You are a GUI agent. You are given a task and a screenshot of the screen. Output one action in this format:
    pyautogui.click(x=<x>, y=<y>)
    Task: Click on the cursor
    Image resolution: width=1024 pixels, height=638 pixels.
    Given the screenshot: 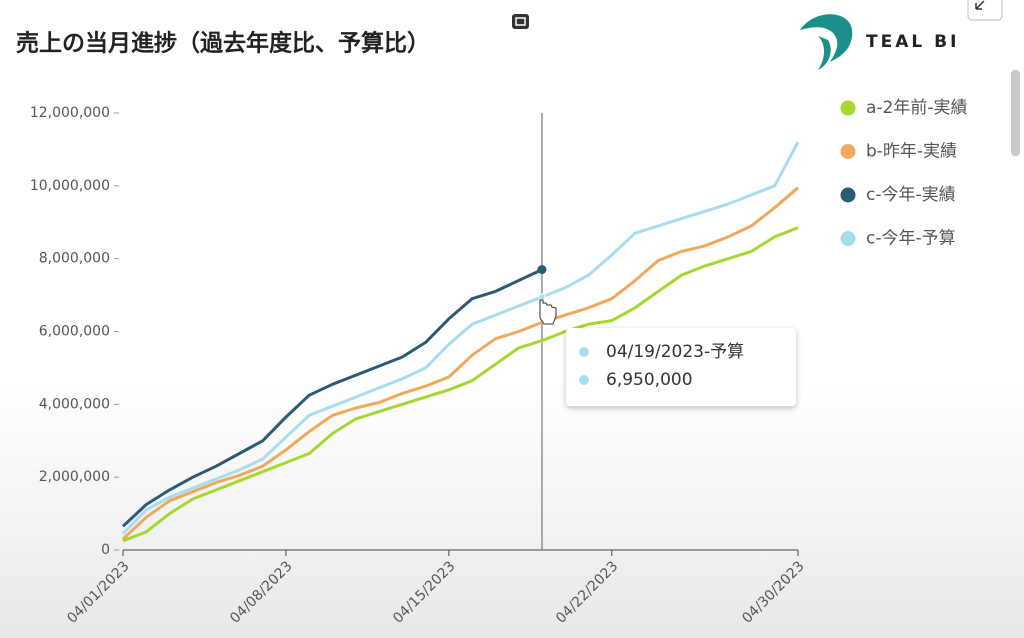 What is the action you would take?
    pyautogui.click(x=548, y=312)
    